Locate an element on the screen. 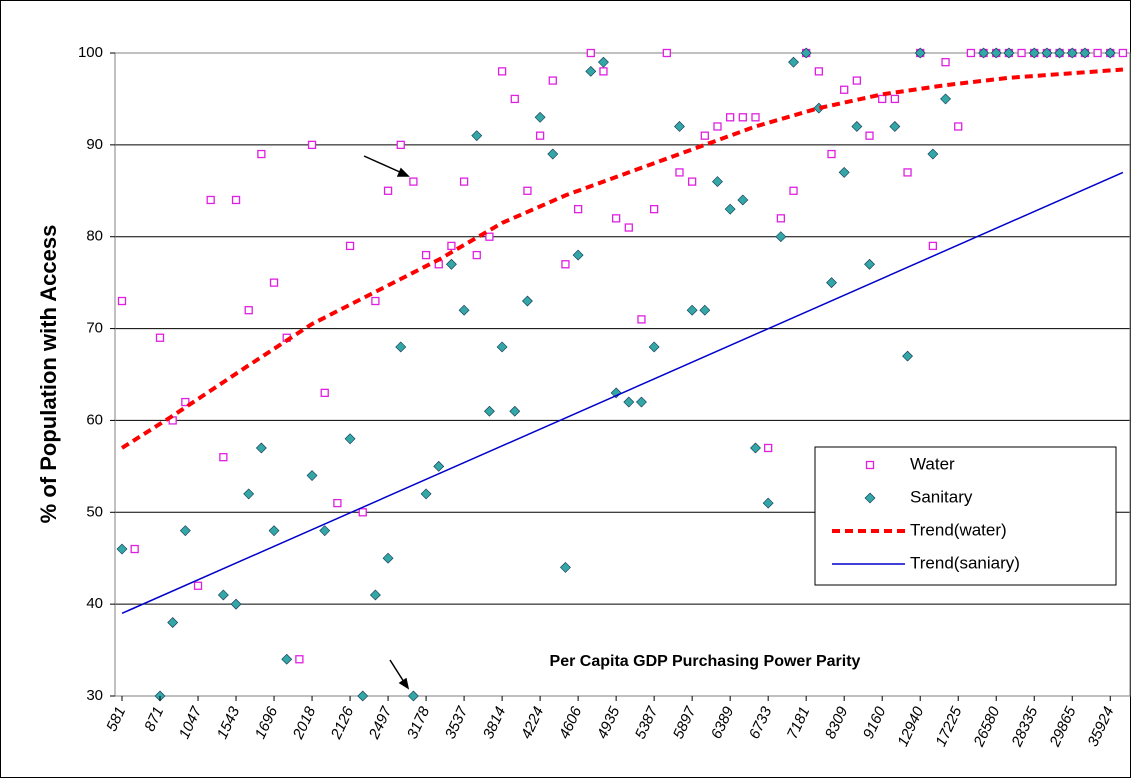  y-tick-label: 30 is located at coordinates (94, 695).